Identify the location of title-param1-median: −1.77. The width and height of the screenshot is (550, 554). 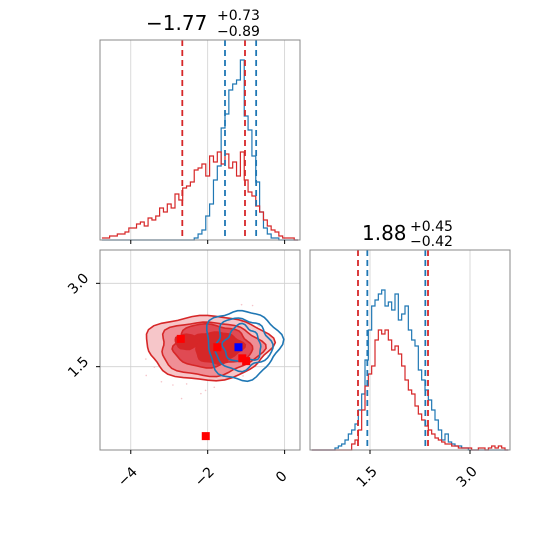
(176, 23).